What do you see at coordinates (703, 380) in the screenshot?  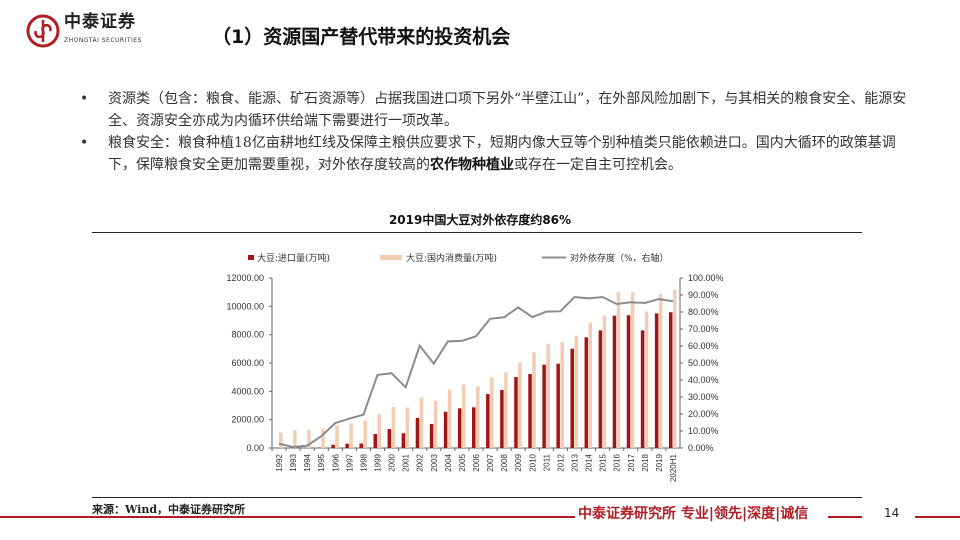 I see `right-tick-label: 40.00%` at bounding box center [703, 380].